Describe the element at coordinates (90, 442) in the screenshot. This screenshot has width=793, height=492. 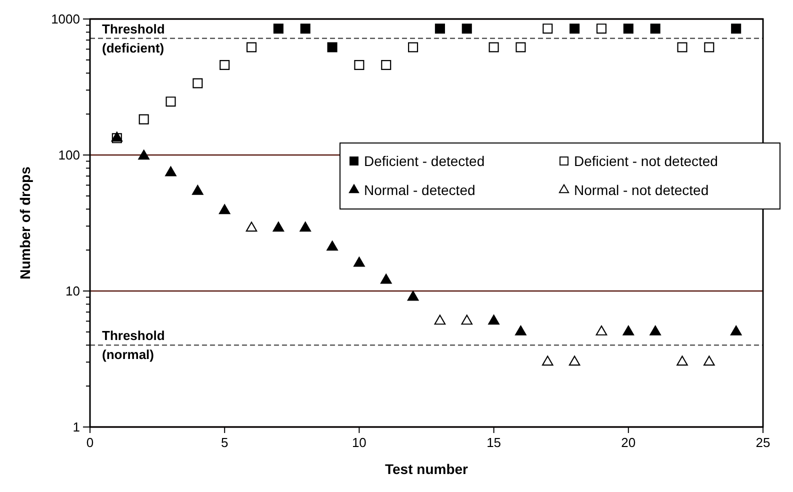
I see `x-tick-label: 0` at that location.